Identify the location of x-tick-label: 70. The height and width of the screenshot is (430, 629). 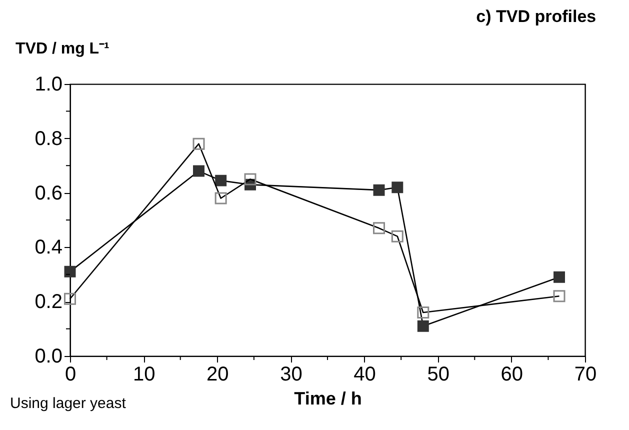
(585, 375).